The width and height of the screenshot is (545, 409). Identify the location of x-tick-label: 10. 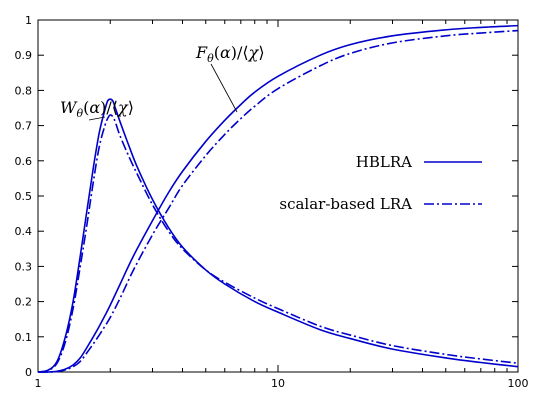
(278, 383).